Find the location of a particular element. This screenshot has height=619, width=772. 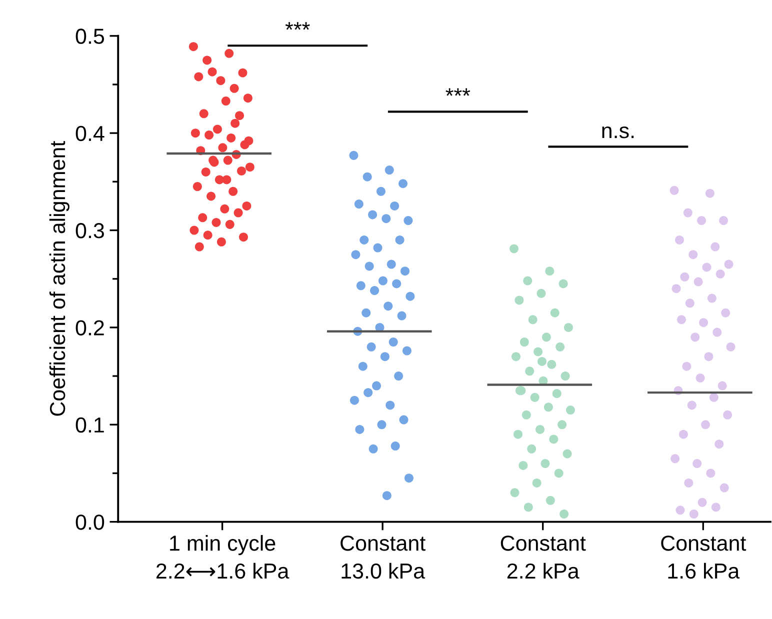

x-tick-label: Constant 2.2 kPa is located at coordinates (543, 557).